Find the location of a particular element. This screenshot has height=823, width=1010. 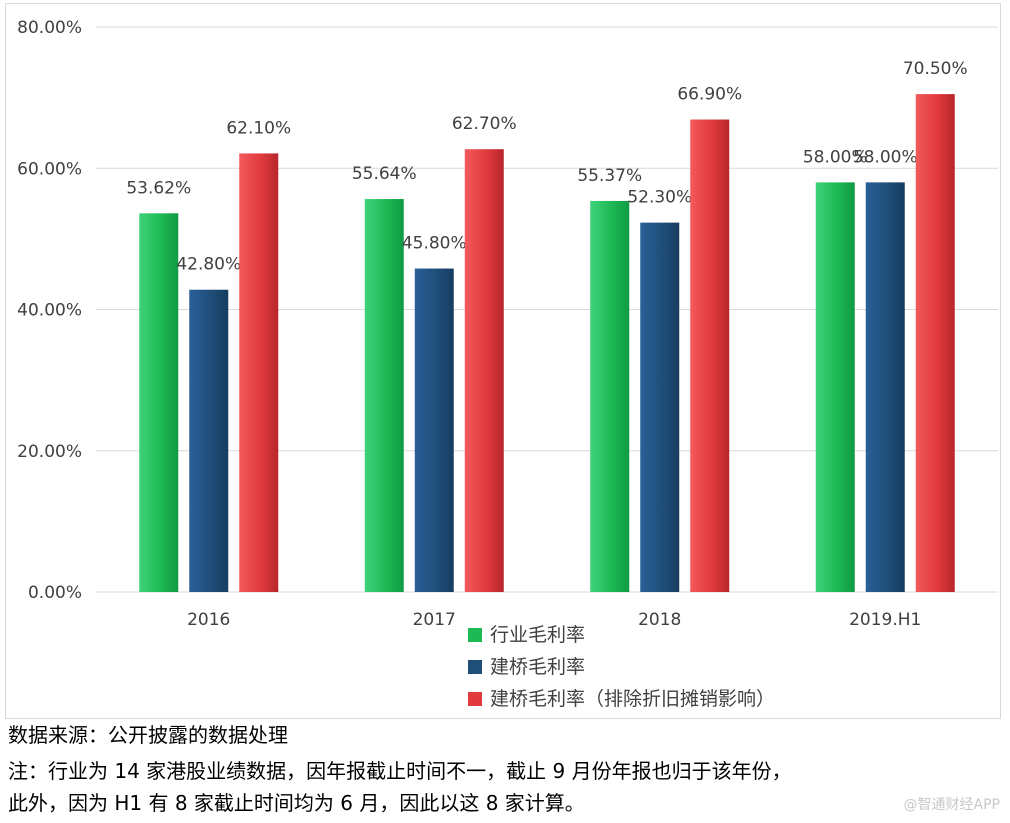

x-tick-label: 2017 is located at coordinates (434, 620).